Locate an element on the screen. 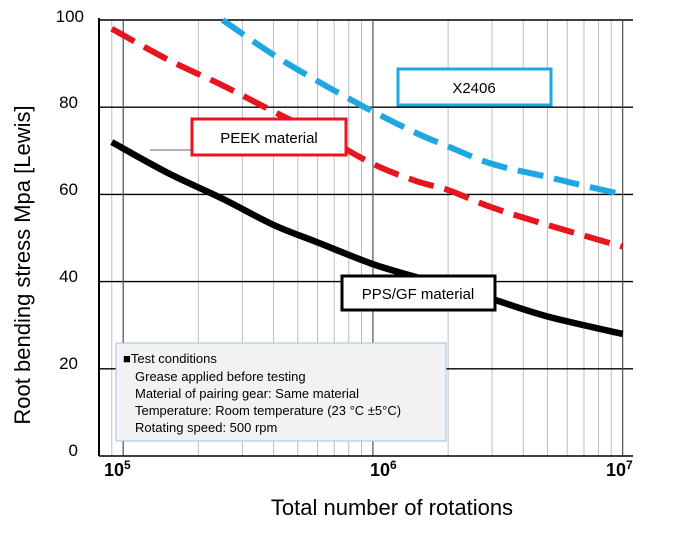 The height and width of the screenshot is (535, 676). y-tick-label: 100 is located at coordinates (70, 16).